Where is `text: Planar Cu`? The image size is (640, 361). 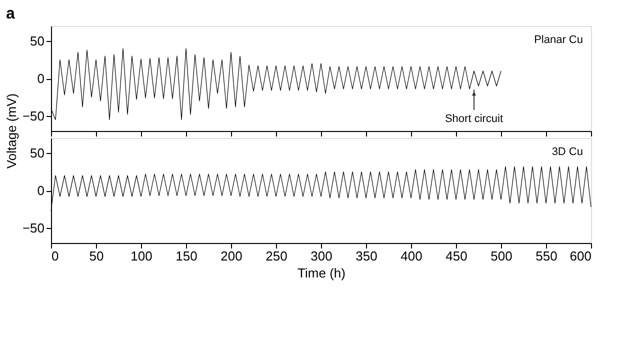
text: Planar Cu is located at coordinates (558, 40).